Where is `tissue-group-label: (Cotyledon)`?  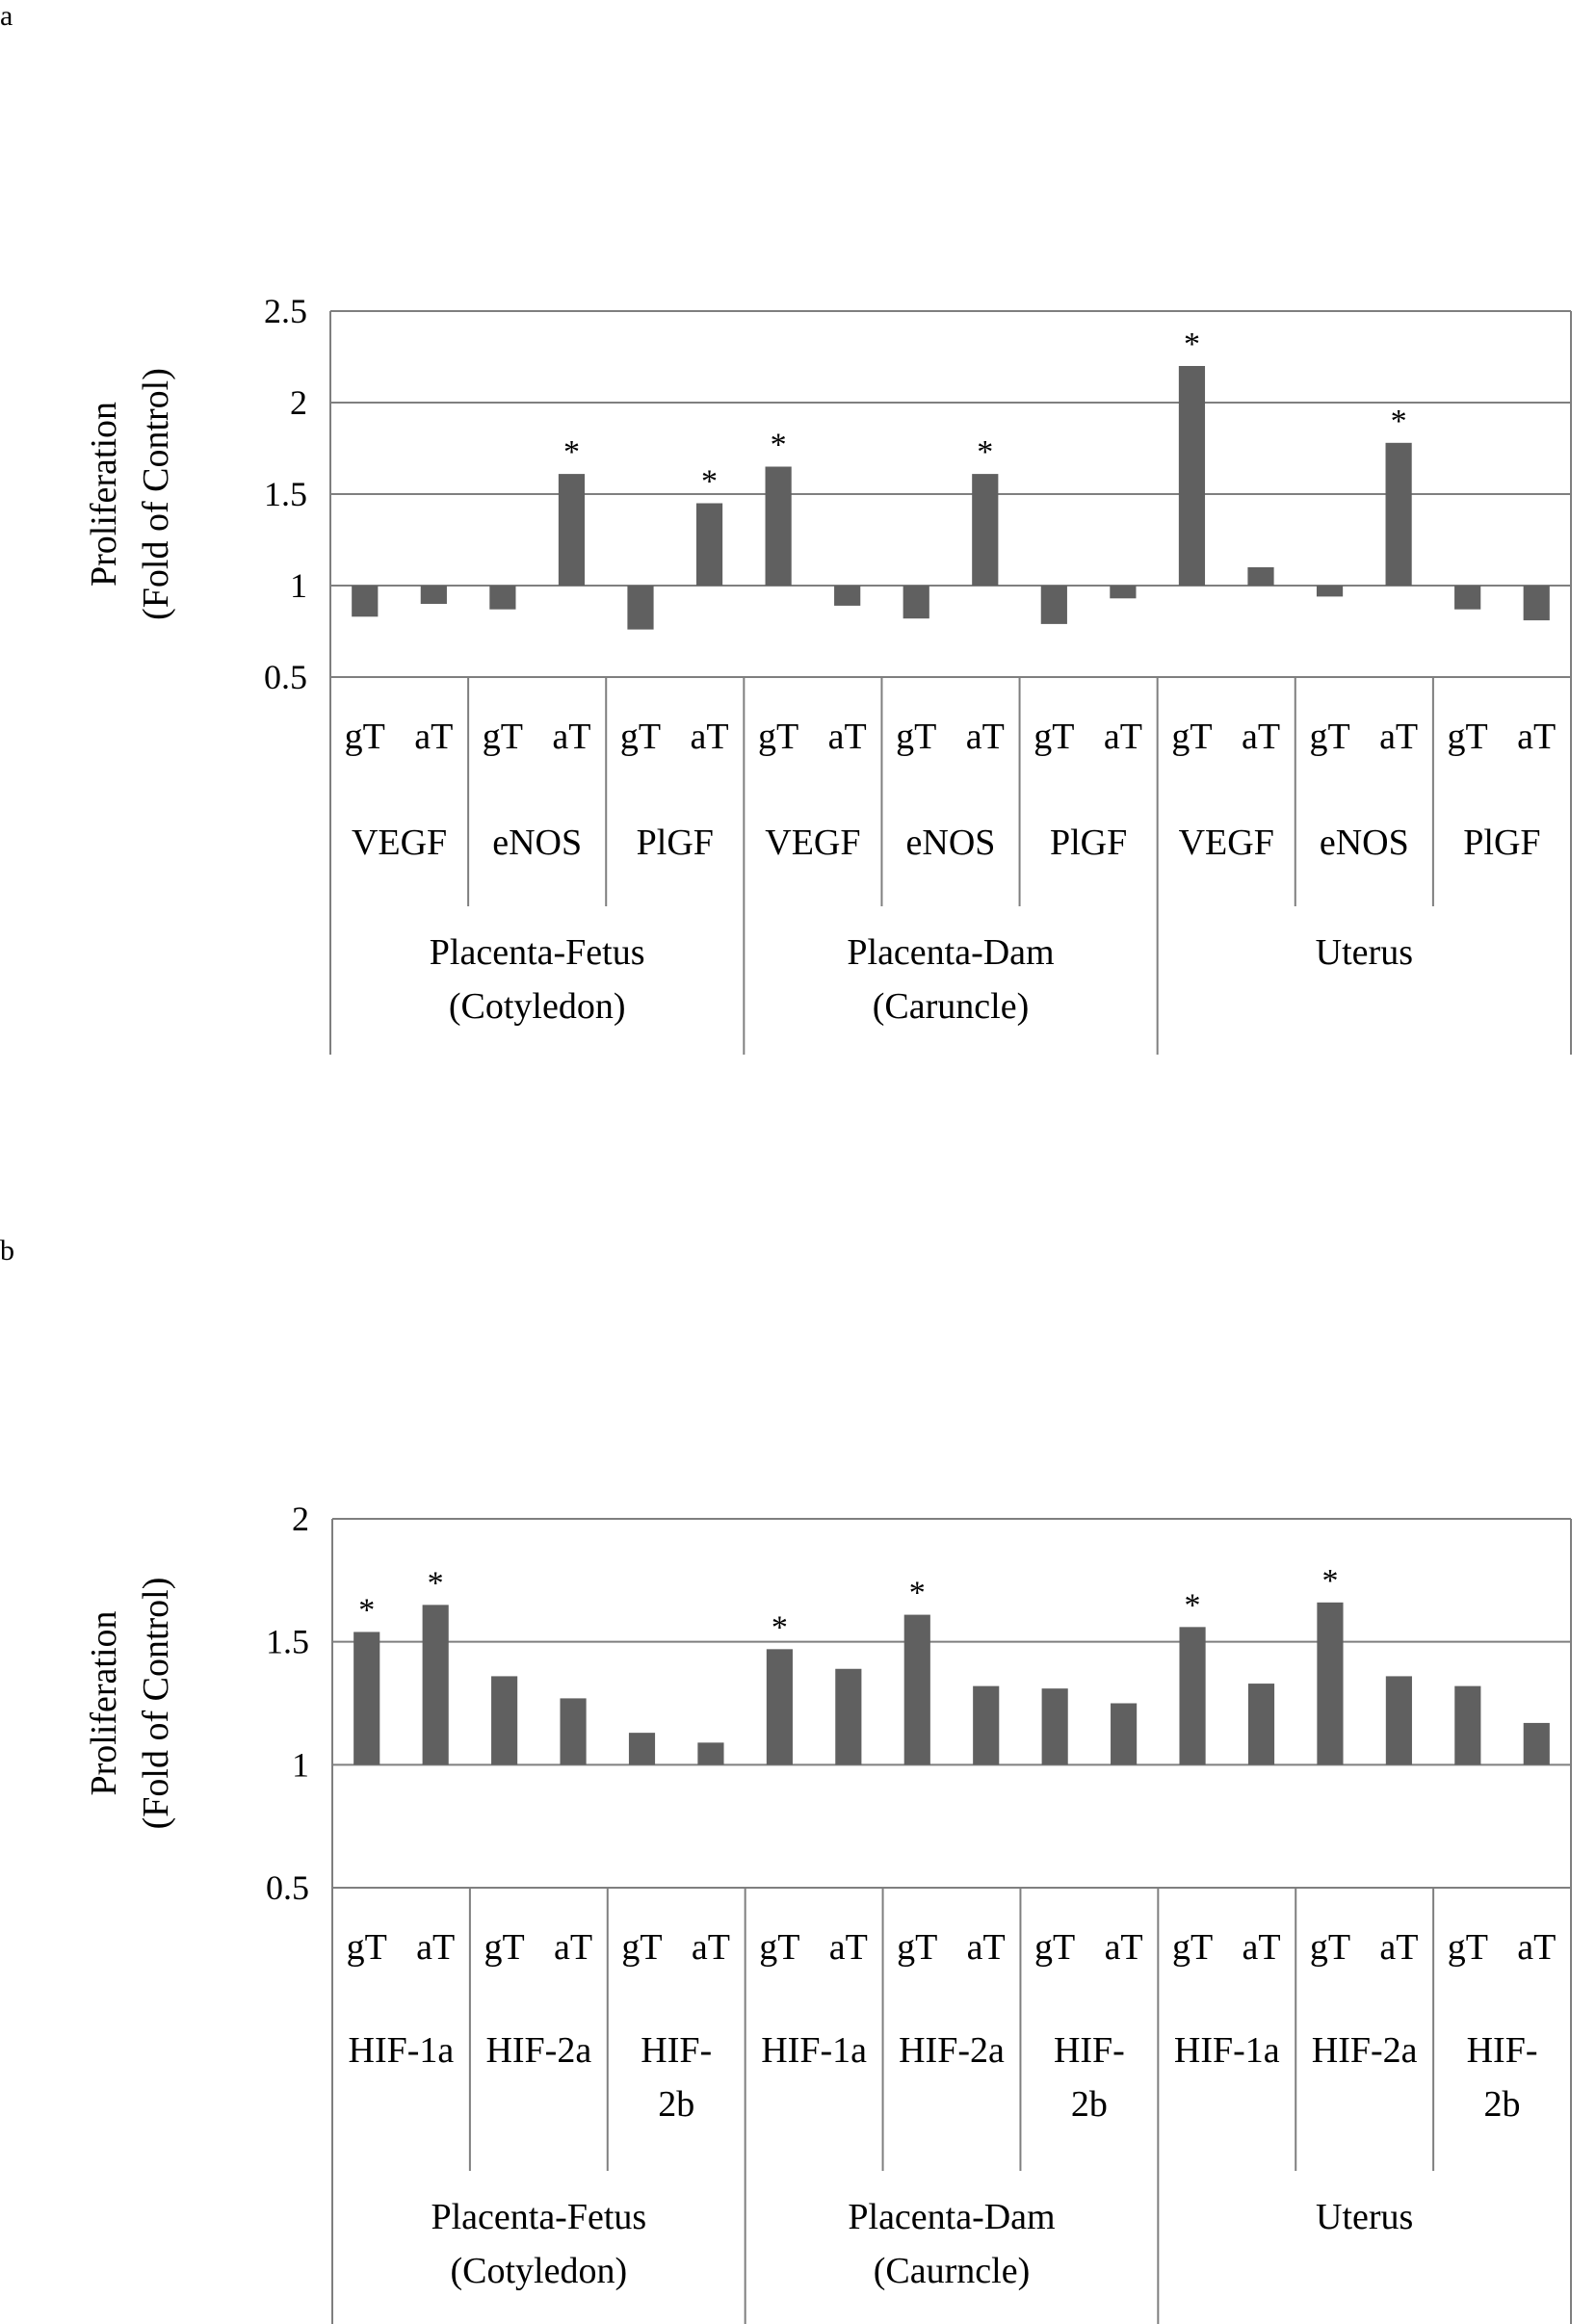 tissue-group-label: (Cotyledon) is located at coordinates (540, 2271).